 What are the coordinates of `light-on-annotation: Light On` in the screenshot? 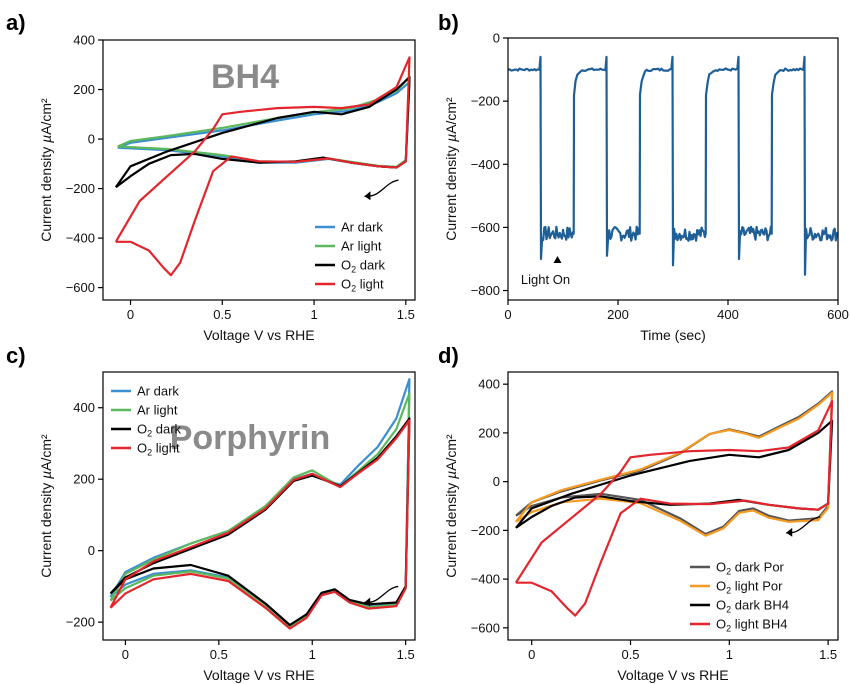 It's located at (545, 279).